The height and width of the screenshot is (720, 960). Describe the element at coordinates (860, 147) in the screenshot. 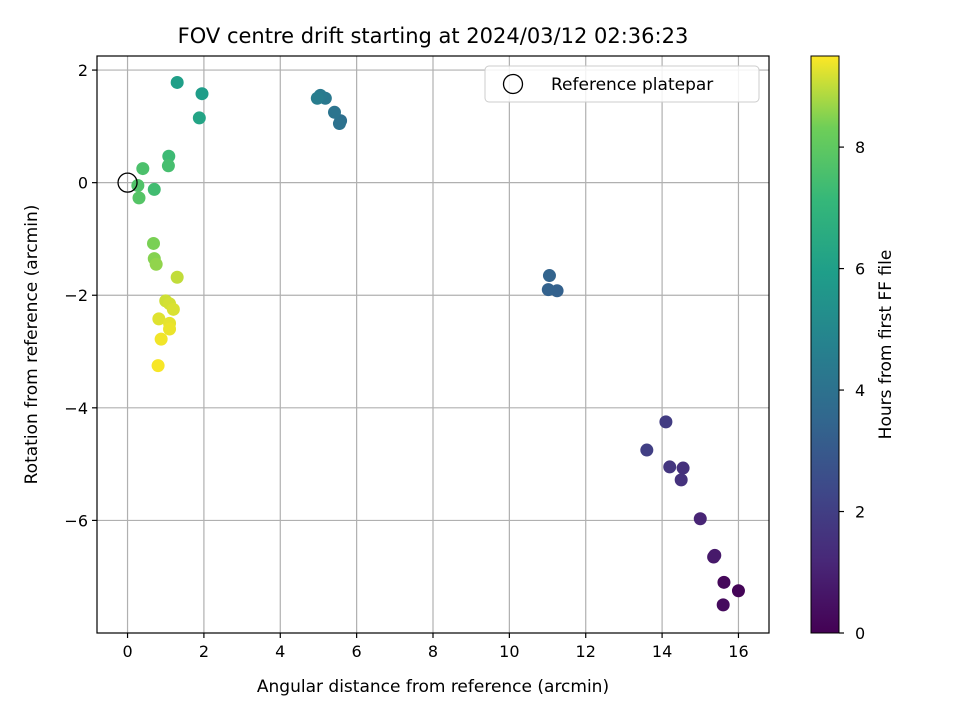

I see `colorbar-tick-label-4: 8` at that location.